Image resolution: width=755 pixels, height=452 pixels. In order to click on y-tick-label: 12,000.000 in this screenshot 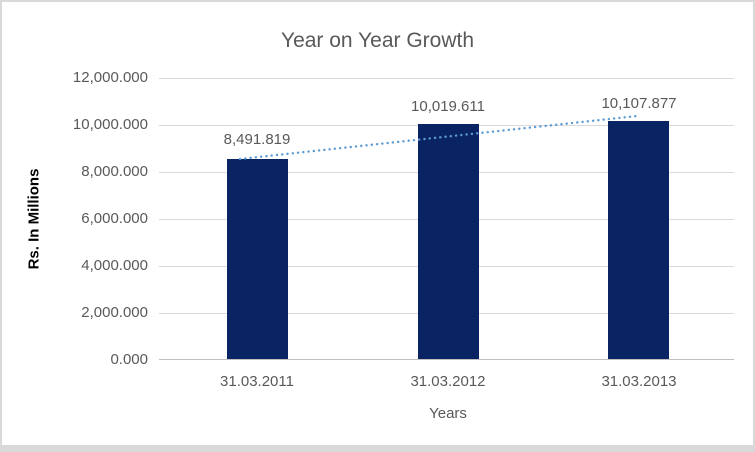, I will do `click(110, 77)`.